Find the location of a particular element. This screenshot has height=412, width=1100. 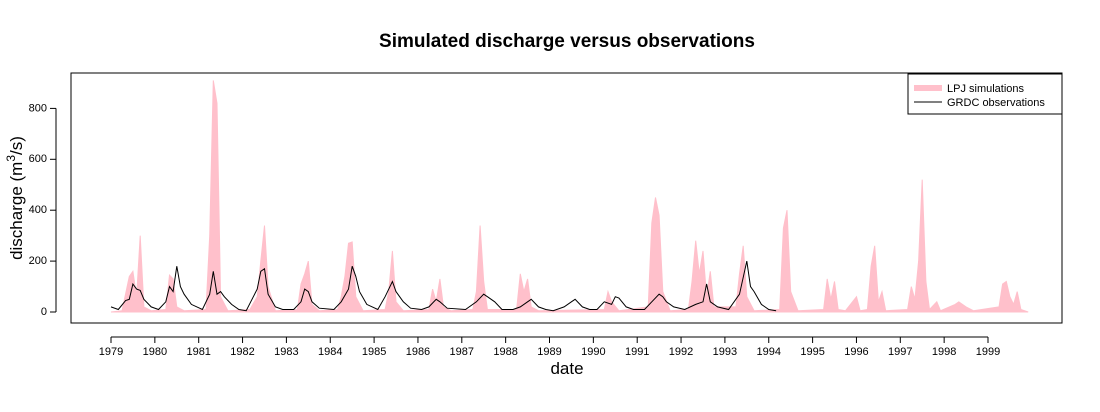

x-tick-label: 1990 is located at coordinates (593, 352).